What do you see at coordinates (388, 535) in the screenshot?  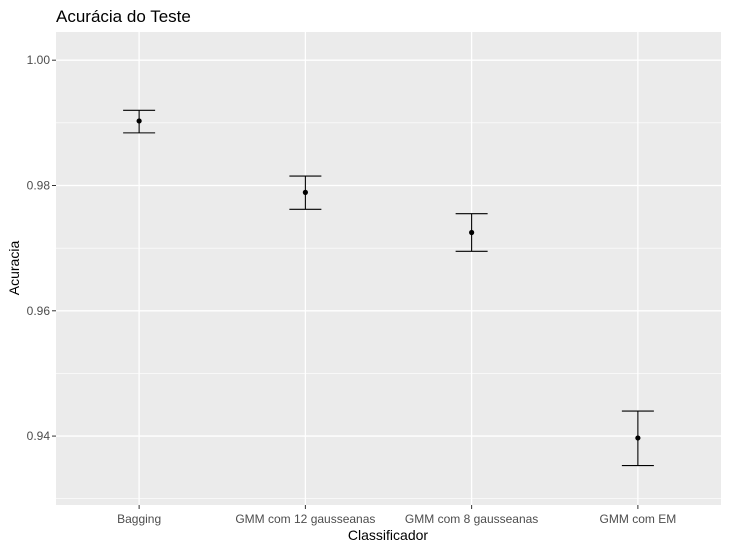 I see `x-axis-title: Classificador` at bounding box center [388, 535].